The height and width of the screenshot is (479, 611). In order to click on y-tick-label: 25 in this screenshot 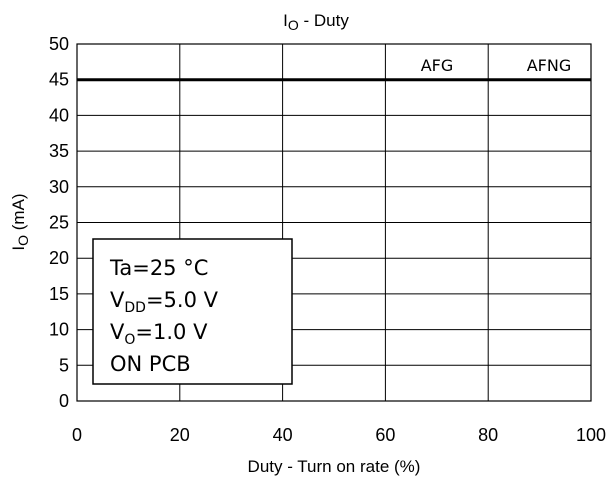, I will do `click(59, 223)`.